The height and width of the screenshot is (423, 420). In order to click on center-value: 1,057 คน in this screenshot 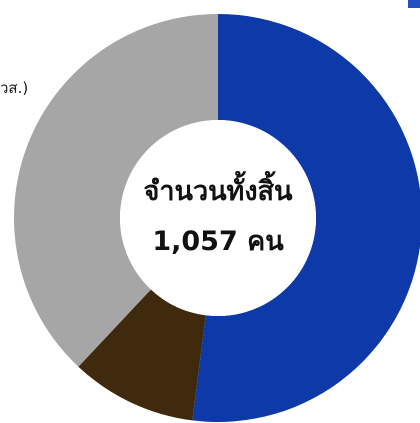, I will do `click(218, 241)`.